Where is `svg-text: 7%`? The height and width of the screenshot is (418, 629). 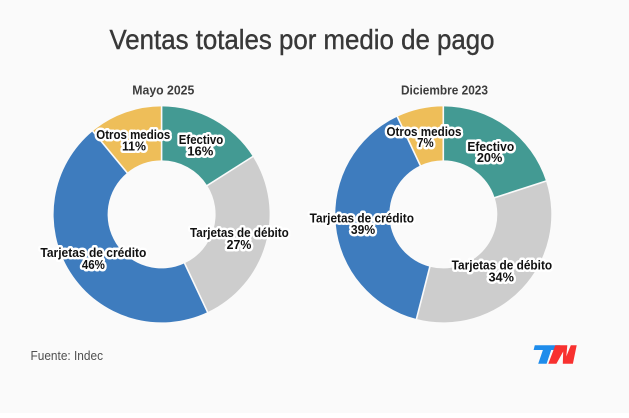 svg-text: 7% is located at coordinates (425, 142).